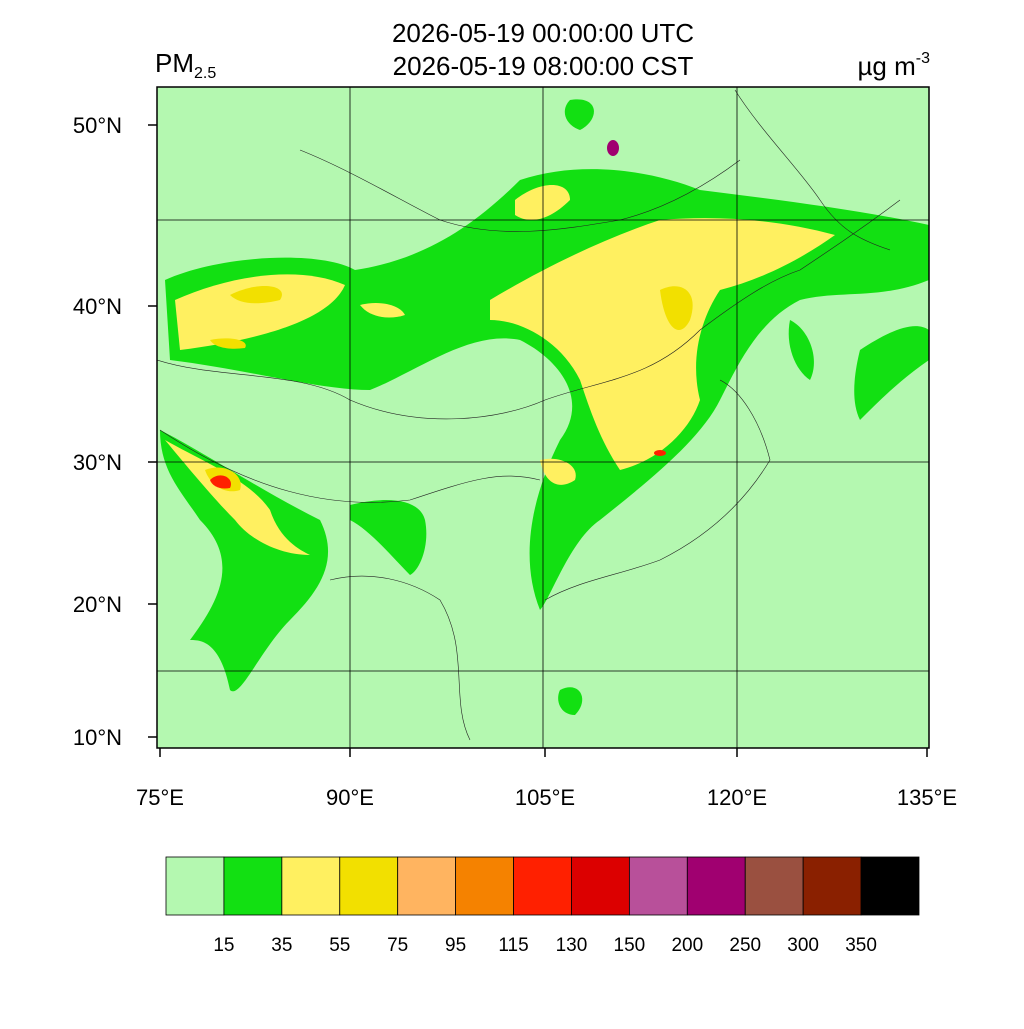  I want to click on colorbar-label: 15, so click(223, 945).